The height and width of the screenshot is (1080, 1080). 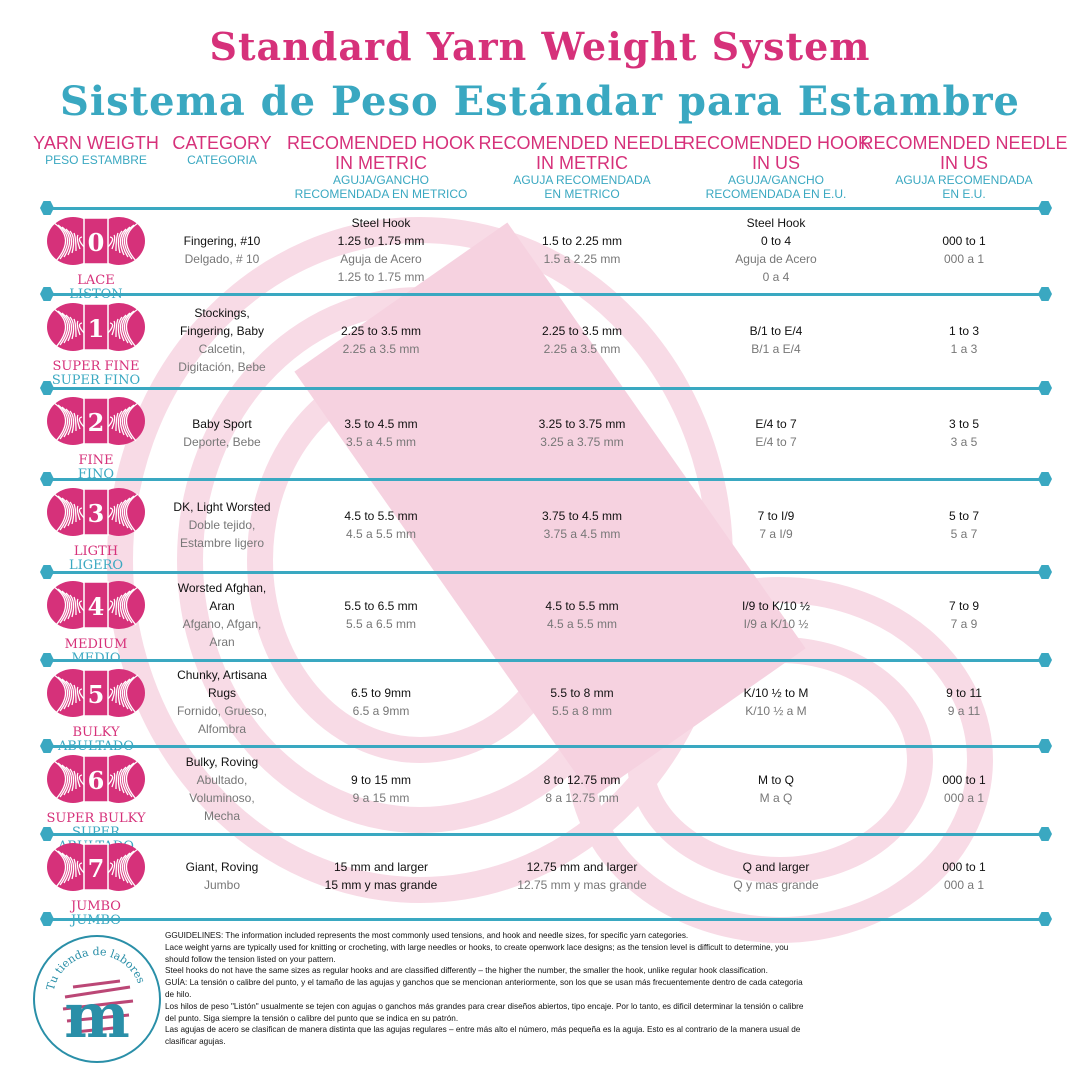 What do you see at coordinates (776, 241) in the screenshot?
I see `cell-text-en: 0 to 4` at bounding box center [776, 241].